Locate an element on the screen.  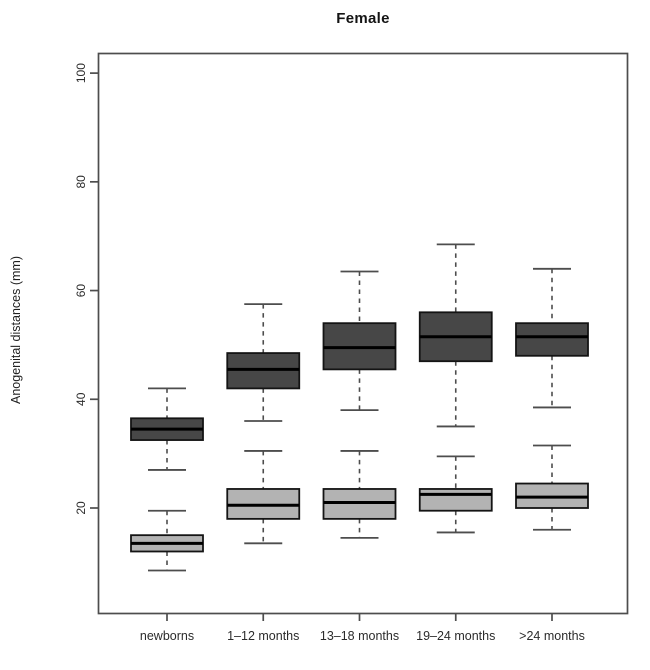
y-tick-label: 40 is located at coordinates (81, 399).